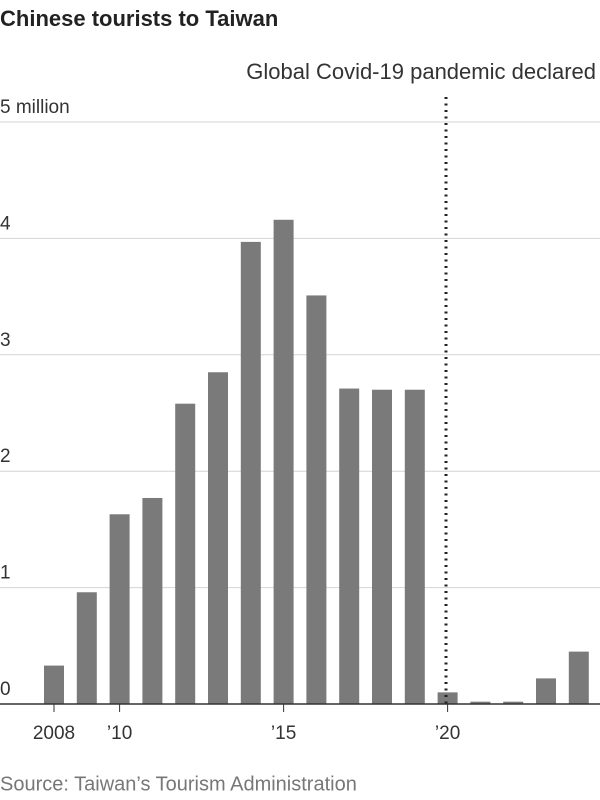 This screenshot has width=600, height=800. Describe the element at coordinates (421, 71) in the screenshot. I see `annotation: Global Covid-19 pandemic declared` at that location.